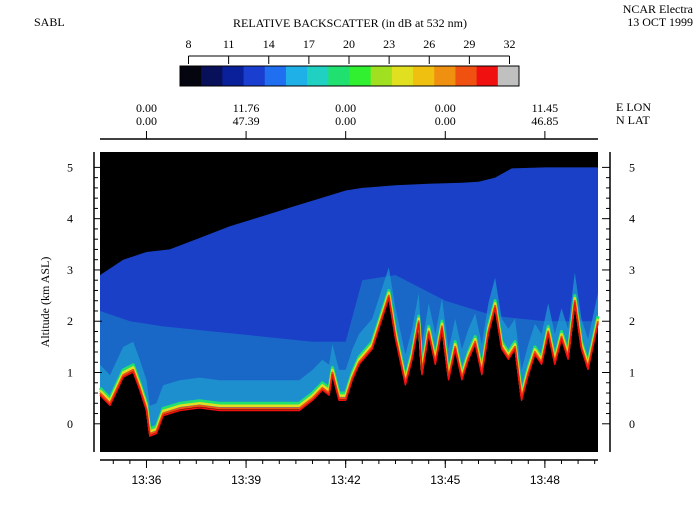 The image size is (700, 512). What do you see at coordinates (246, 480) in the screenshot?
I see `x-tick-label: 13:39` at bounding box center [246, 480].